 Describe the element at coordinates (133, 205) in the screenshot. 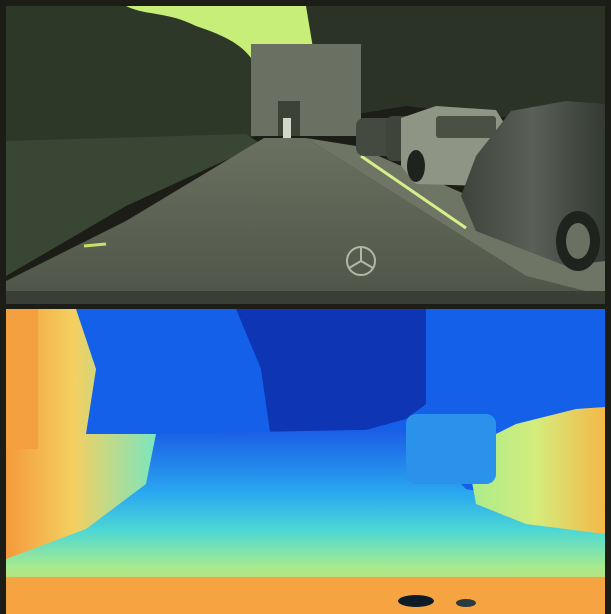

I see `left-hedge` at that location.